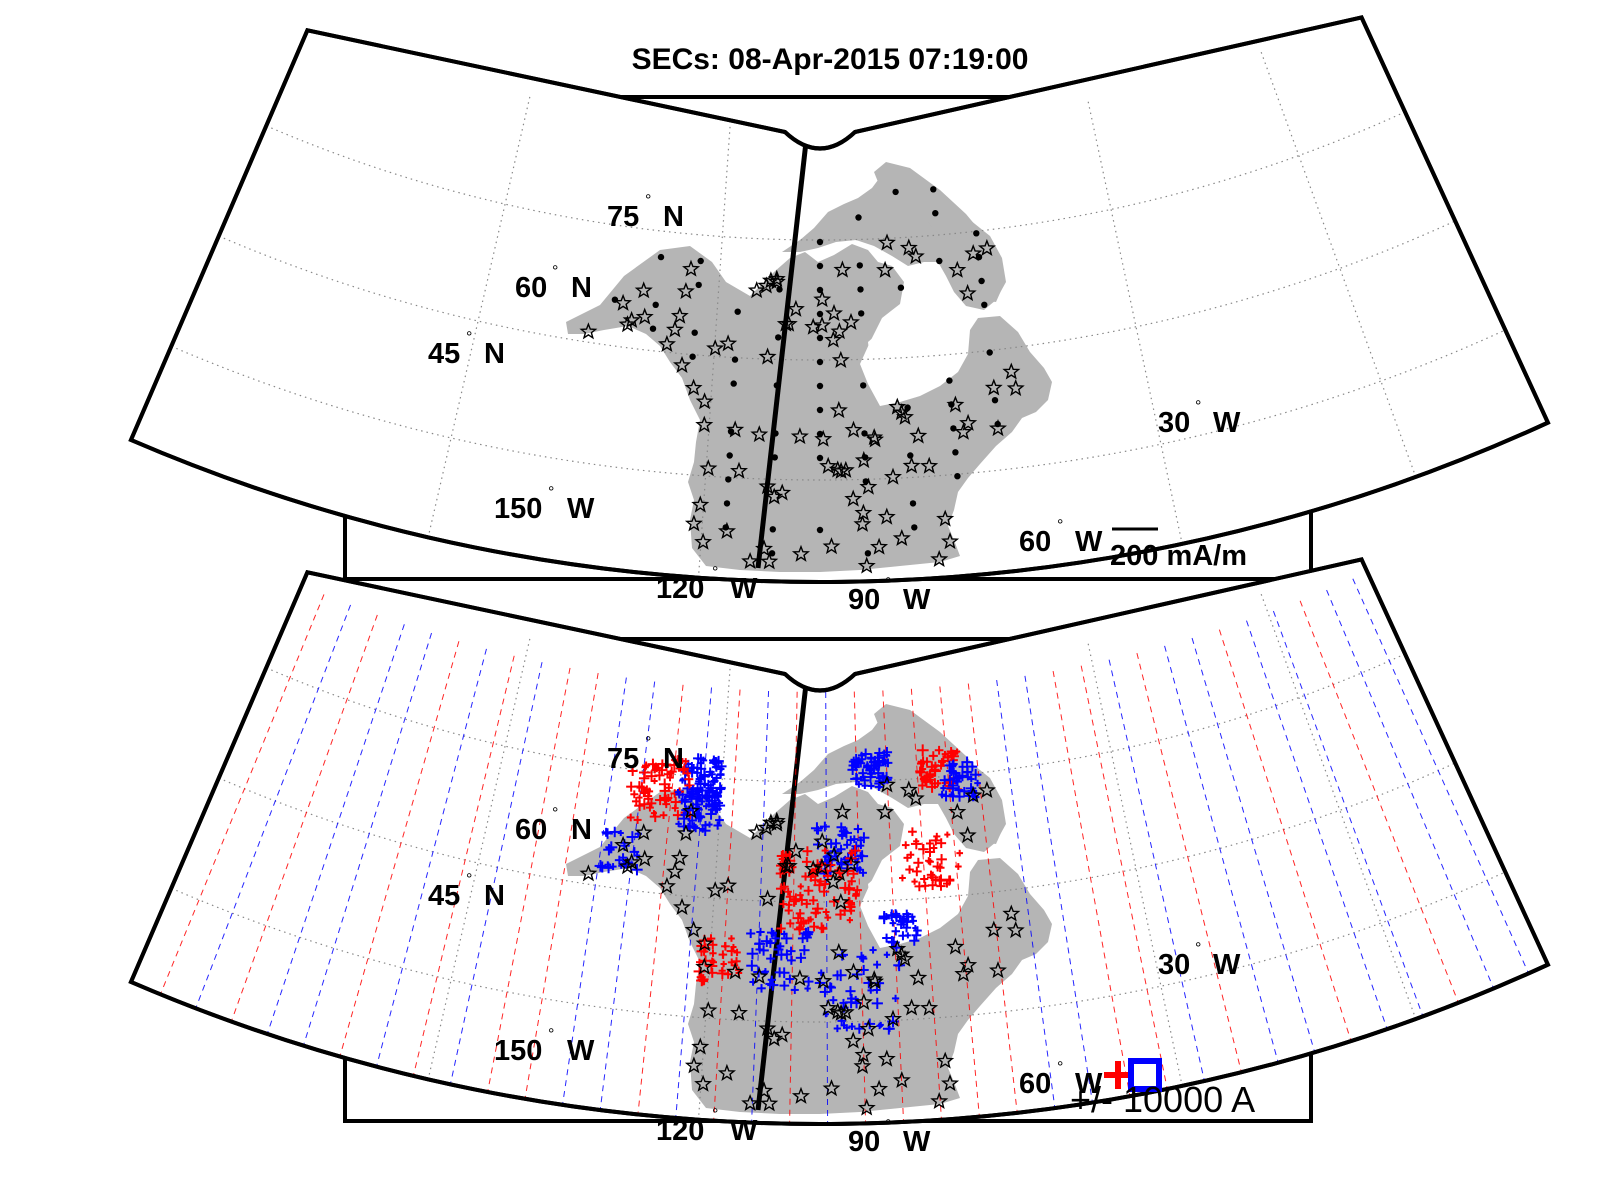 The image size is (1600, 1200). I want to click on lat-label-value: 60, so click(531, 288).